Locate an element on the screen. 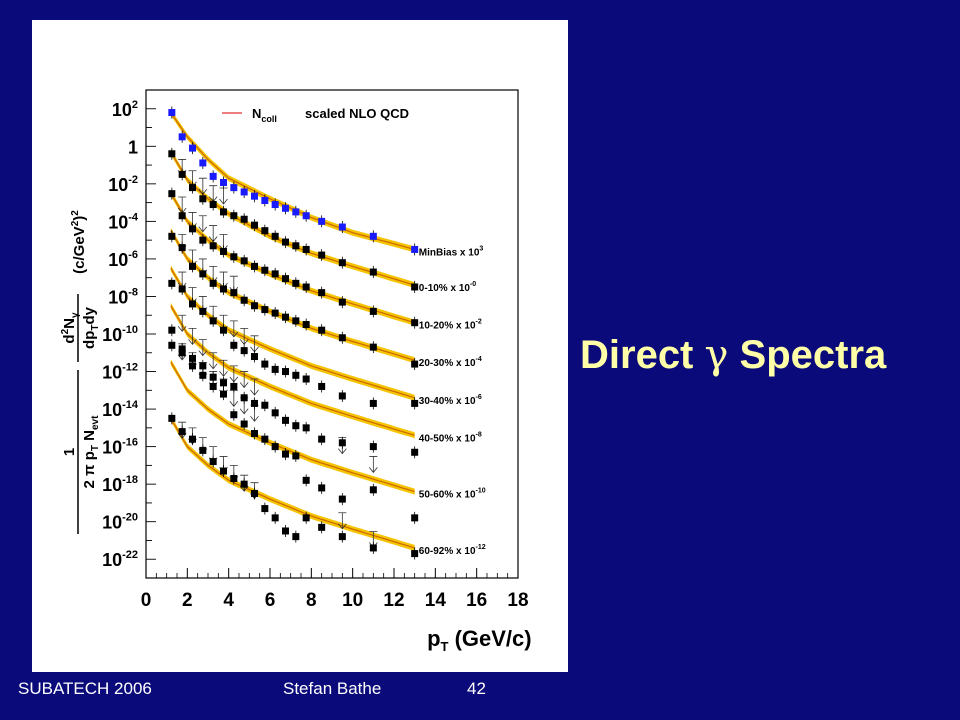  footer-center: Stefan Bathe is located at coordinates (332, 688).